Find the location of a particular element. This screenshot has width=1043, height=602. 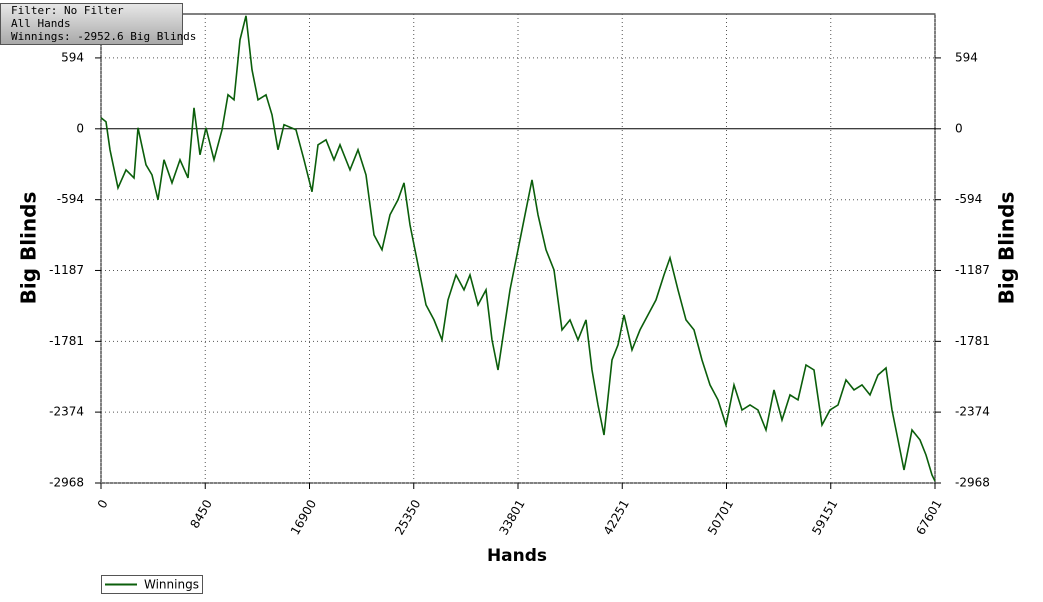

y-tick-label: -2968 is located at coordinates (66, 483).